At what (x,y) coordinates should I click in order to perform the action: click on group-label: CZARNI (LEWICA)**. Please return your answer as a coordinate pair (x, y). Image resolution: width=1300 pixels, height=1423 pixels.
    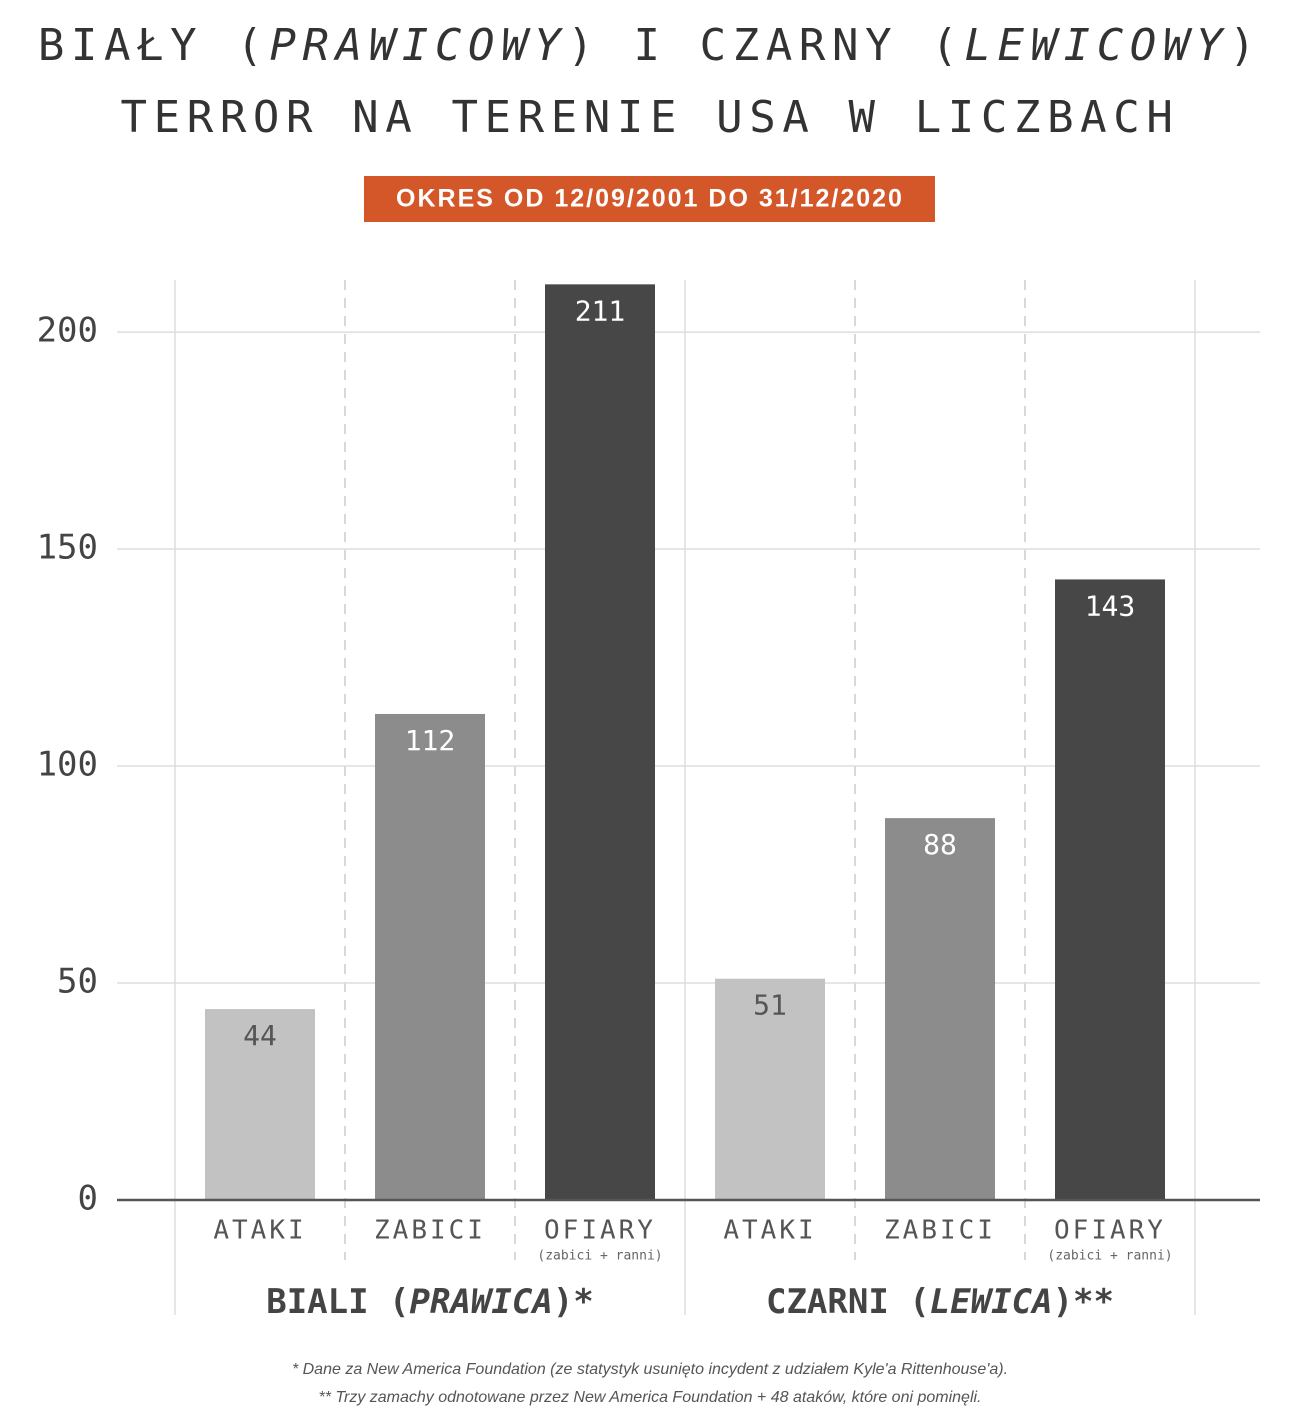
    Looking at the image, I should click on (940, 1302).